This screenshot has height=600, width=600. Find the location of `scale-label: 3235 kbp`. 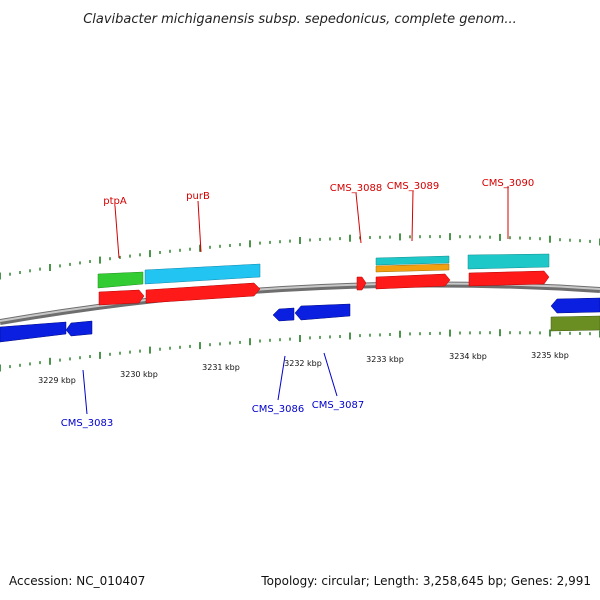

scale-label: 3235 kbp is located at coordinates (550, 355).